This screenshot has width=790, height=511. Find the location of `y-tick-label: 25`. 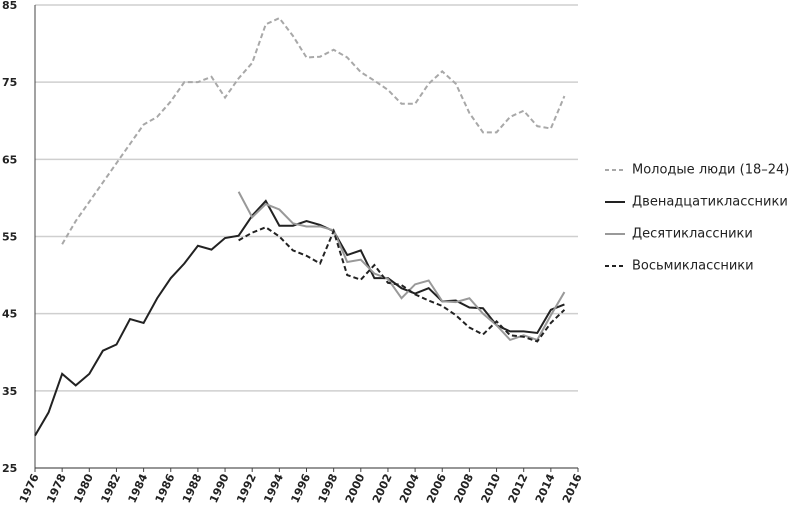

y-tick-label: 25 is located at coordinates (9, 468).